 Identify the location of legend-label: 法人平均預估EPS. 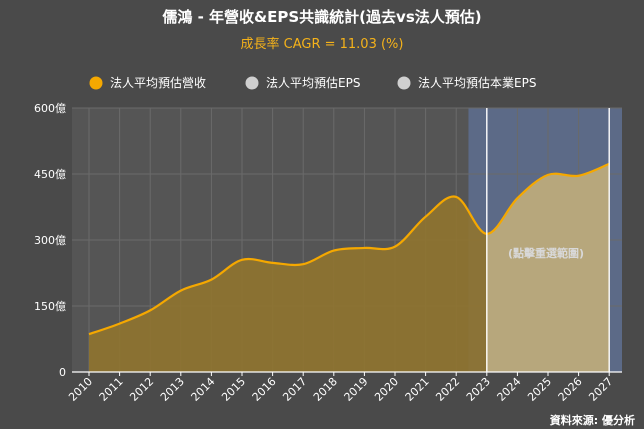
(313, 83).